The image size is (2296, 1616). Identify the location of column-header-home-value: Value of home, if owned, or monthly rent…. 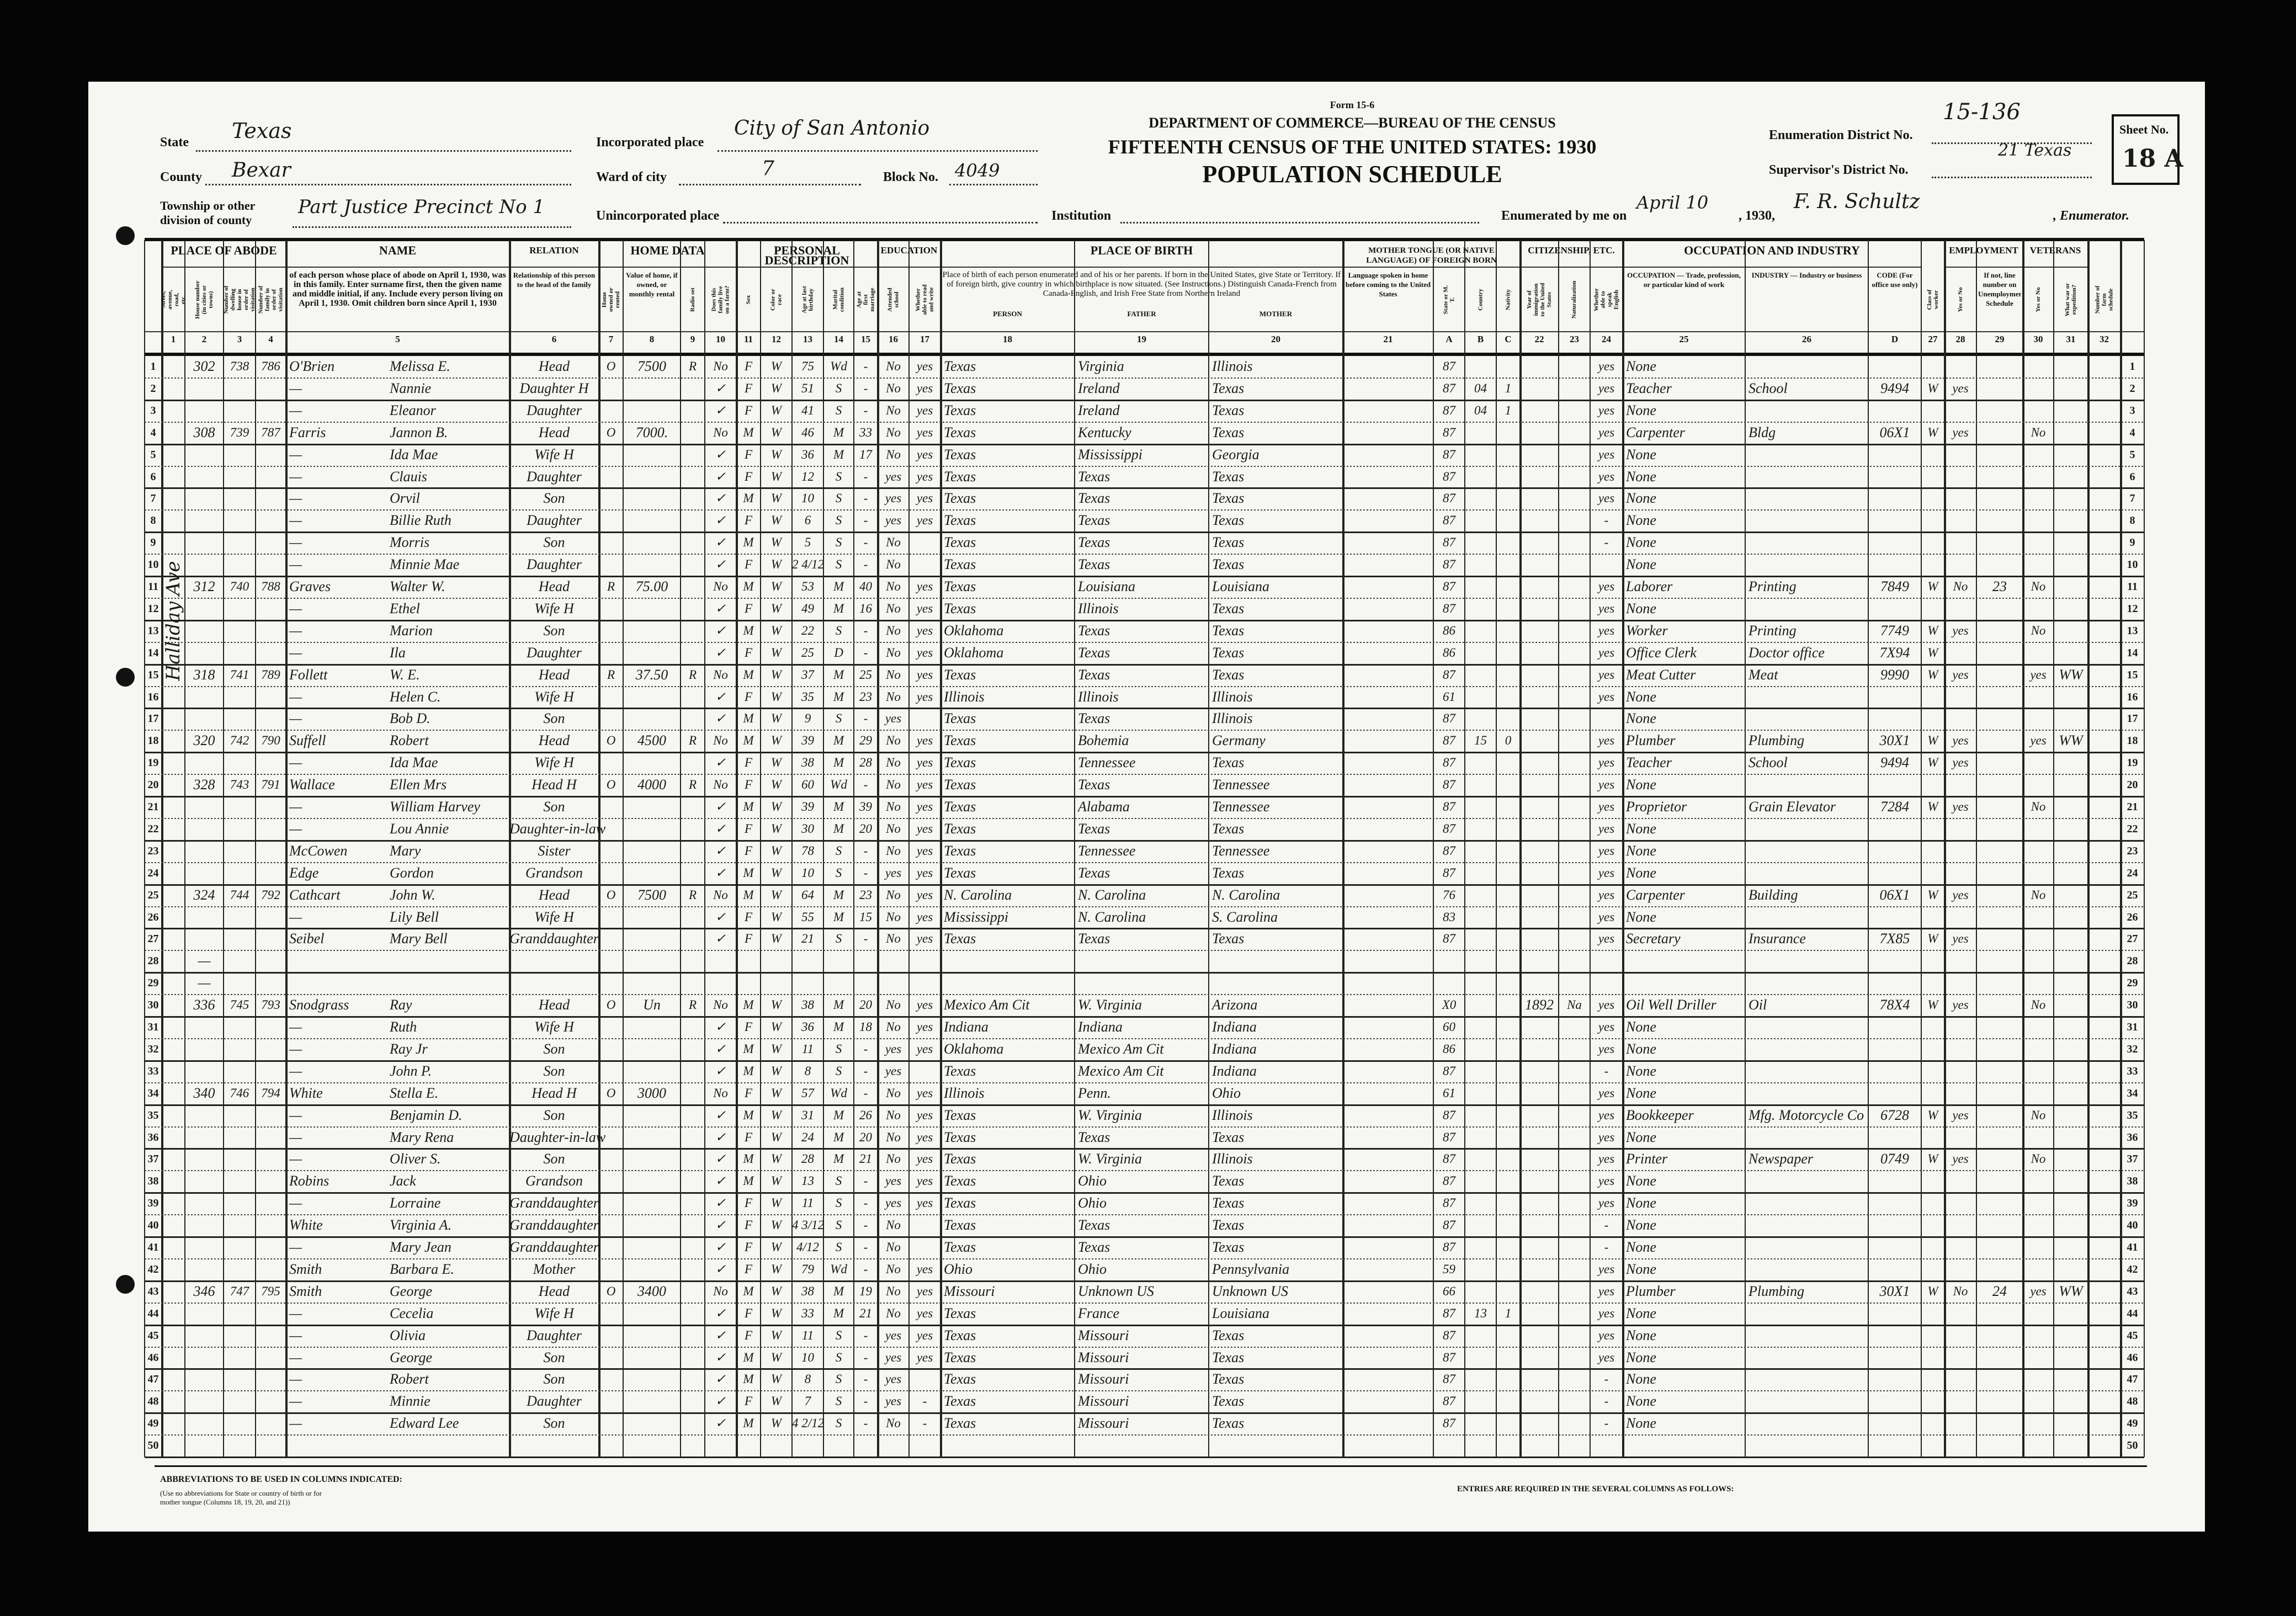
(652, 284).